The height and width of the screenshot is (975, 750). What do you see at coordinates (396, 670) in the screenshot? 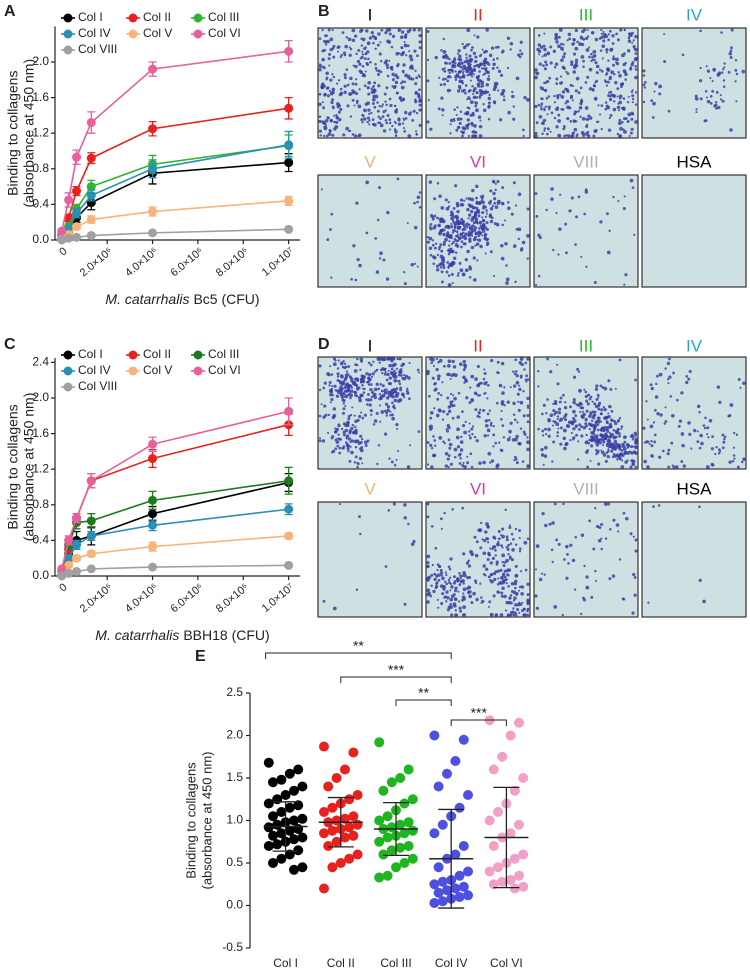
I see `significance-label: ***` at bounding box center [396, 670].